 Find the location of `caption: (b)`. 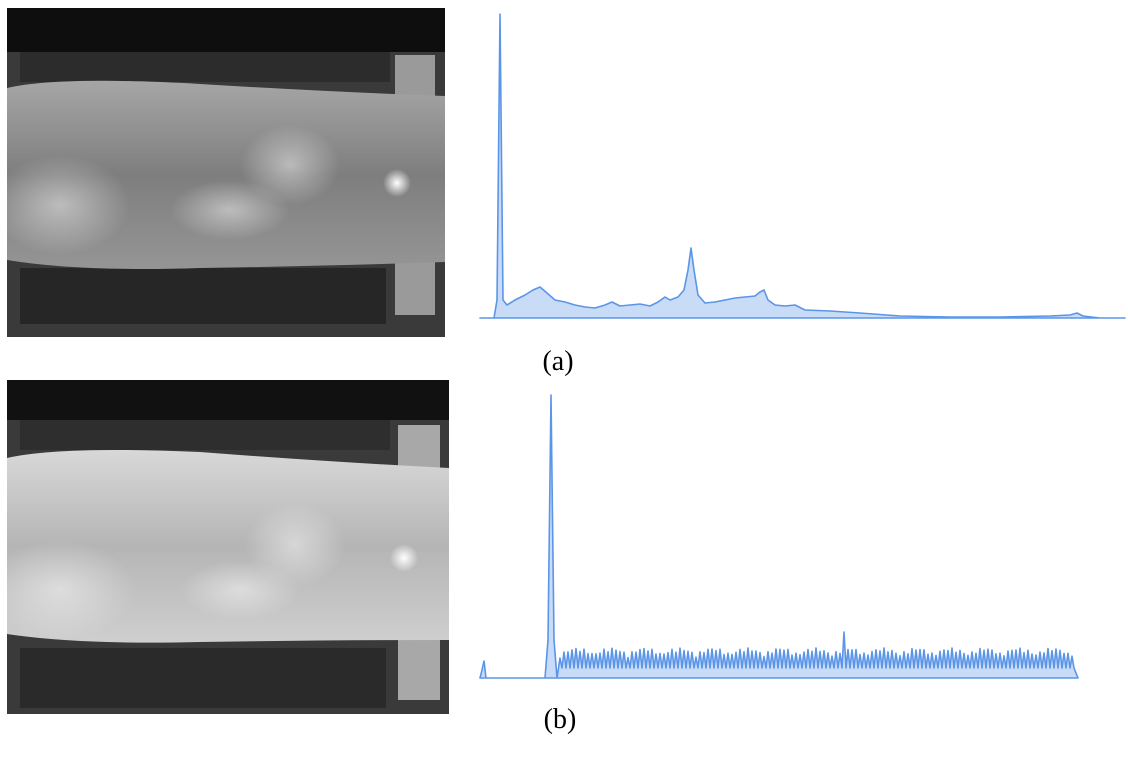

caption: (b) is located at coordinates (560, 719).